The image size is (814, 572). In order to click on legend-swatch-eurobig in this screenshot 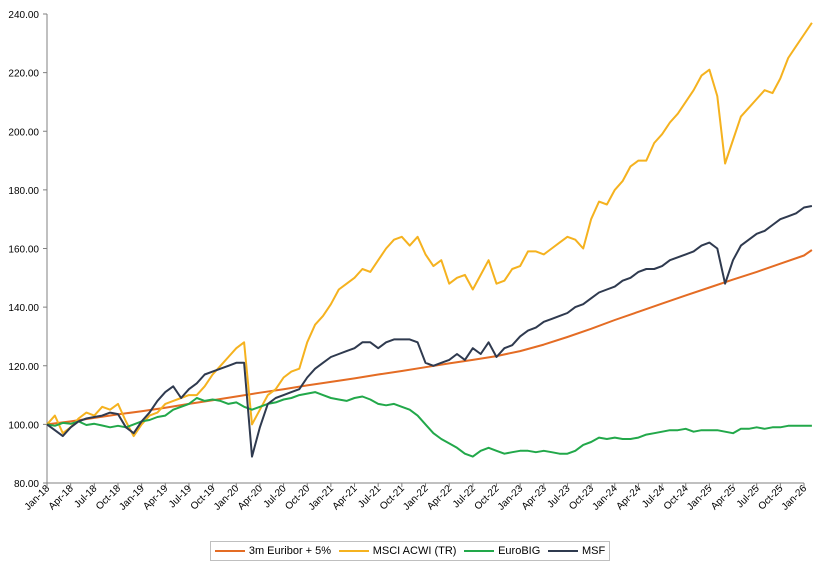, I will do `click(479, 551)`.